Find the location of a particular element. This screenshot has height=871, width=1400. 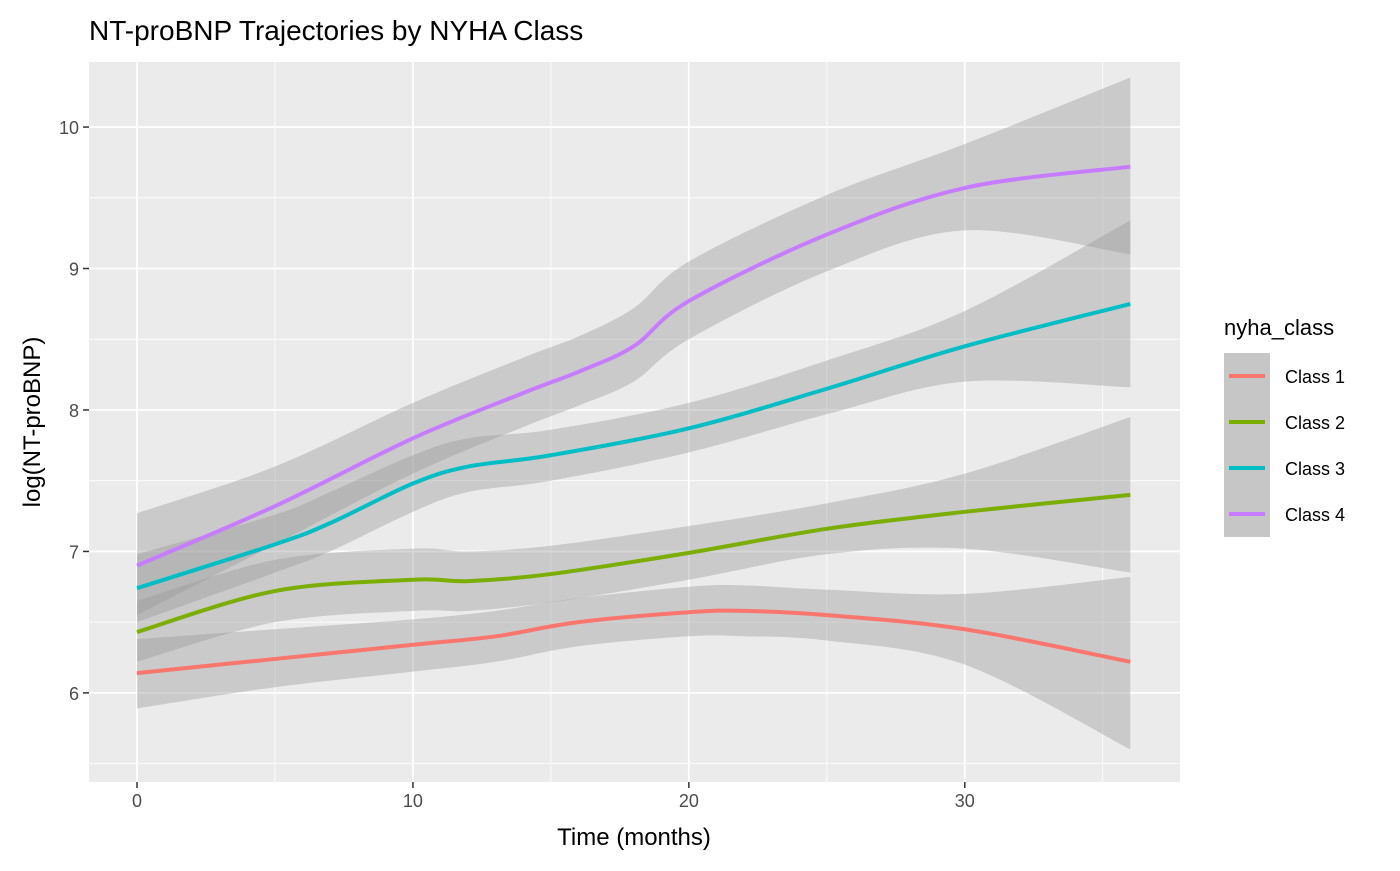

y-tick-label: 8 is located at coordinates (74, 411).